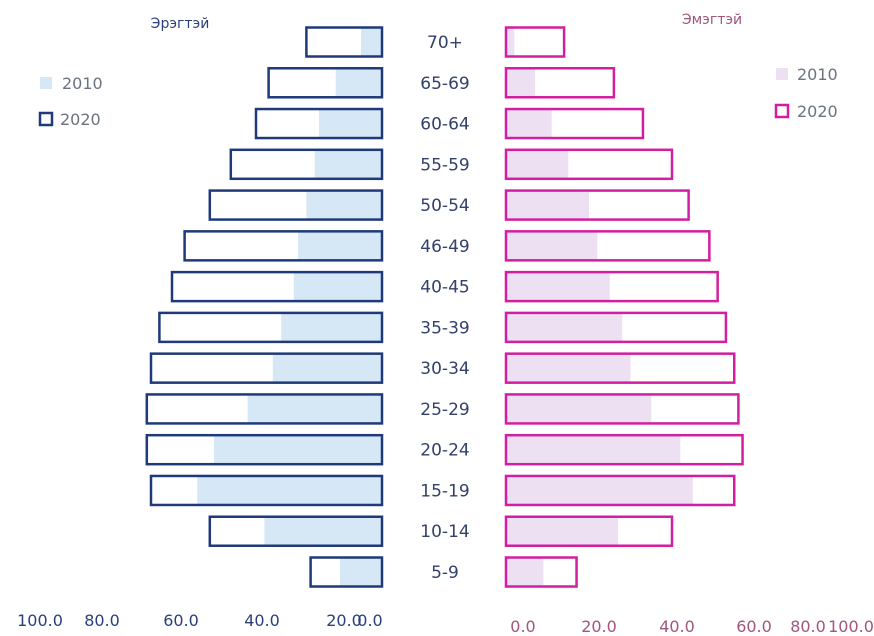  I want to click on age-group-label-40-45: 40-45, so click(444, 288).